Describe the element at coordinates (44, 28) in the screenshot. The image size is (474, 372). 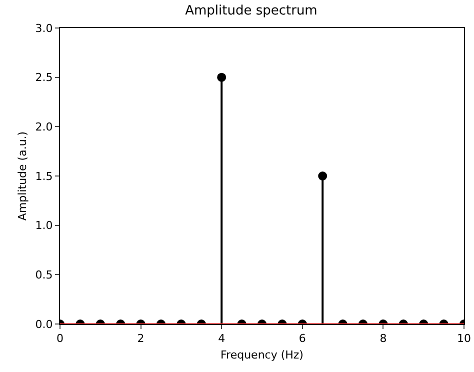
I see `y-tick-label: 3.0` at that location.